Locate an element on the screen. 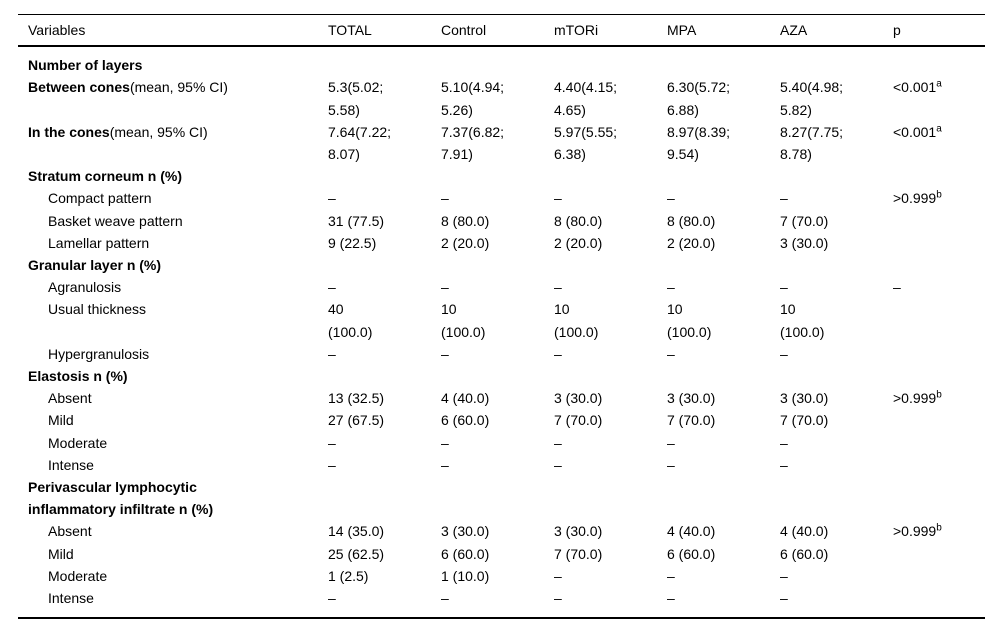 The width and height of the screenshot is (1000, 637). row-label: Granular layer n (%) is located at coordinates (95, 265).